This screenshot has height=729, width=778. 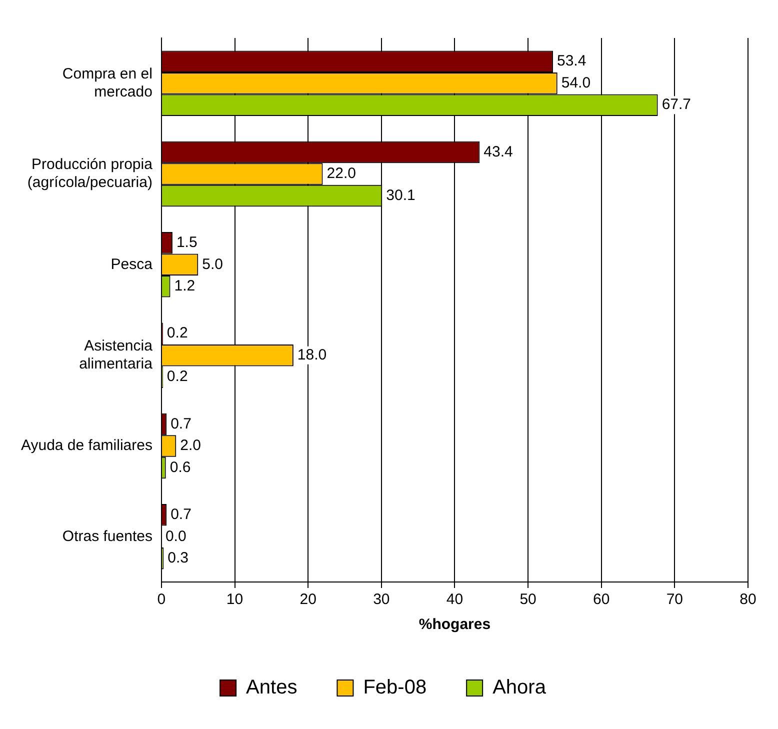 I want to click on y-tick-label: Compra en el mercado, so click(x=107, y=82).